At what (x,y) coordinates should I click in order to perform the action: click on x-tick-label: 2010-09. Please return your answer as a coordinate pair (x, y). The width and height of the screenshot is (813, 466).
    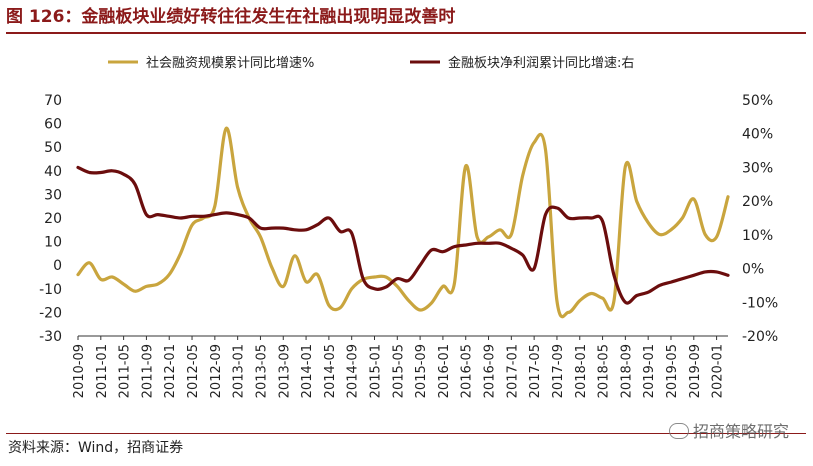
    Looking at the image, I should click on (79, 371).